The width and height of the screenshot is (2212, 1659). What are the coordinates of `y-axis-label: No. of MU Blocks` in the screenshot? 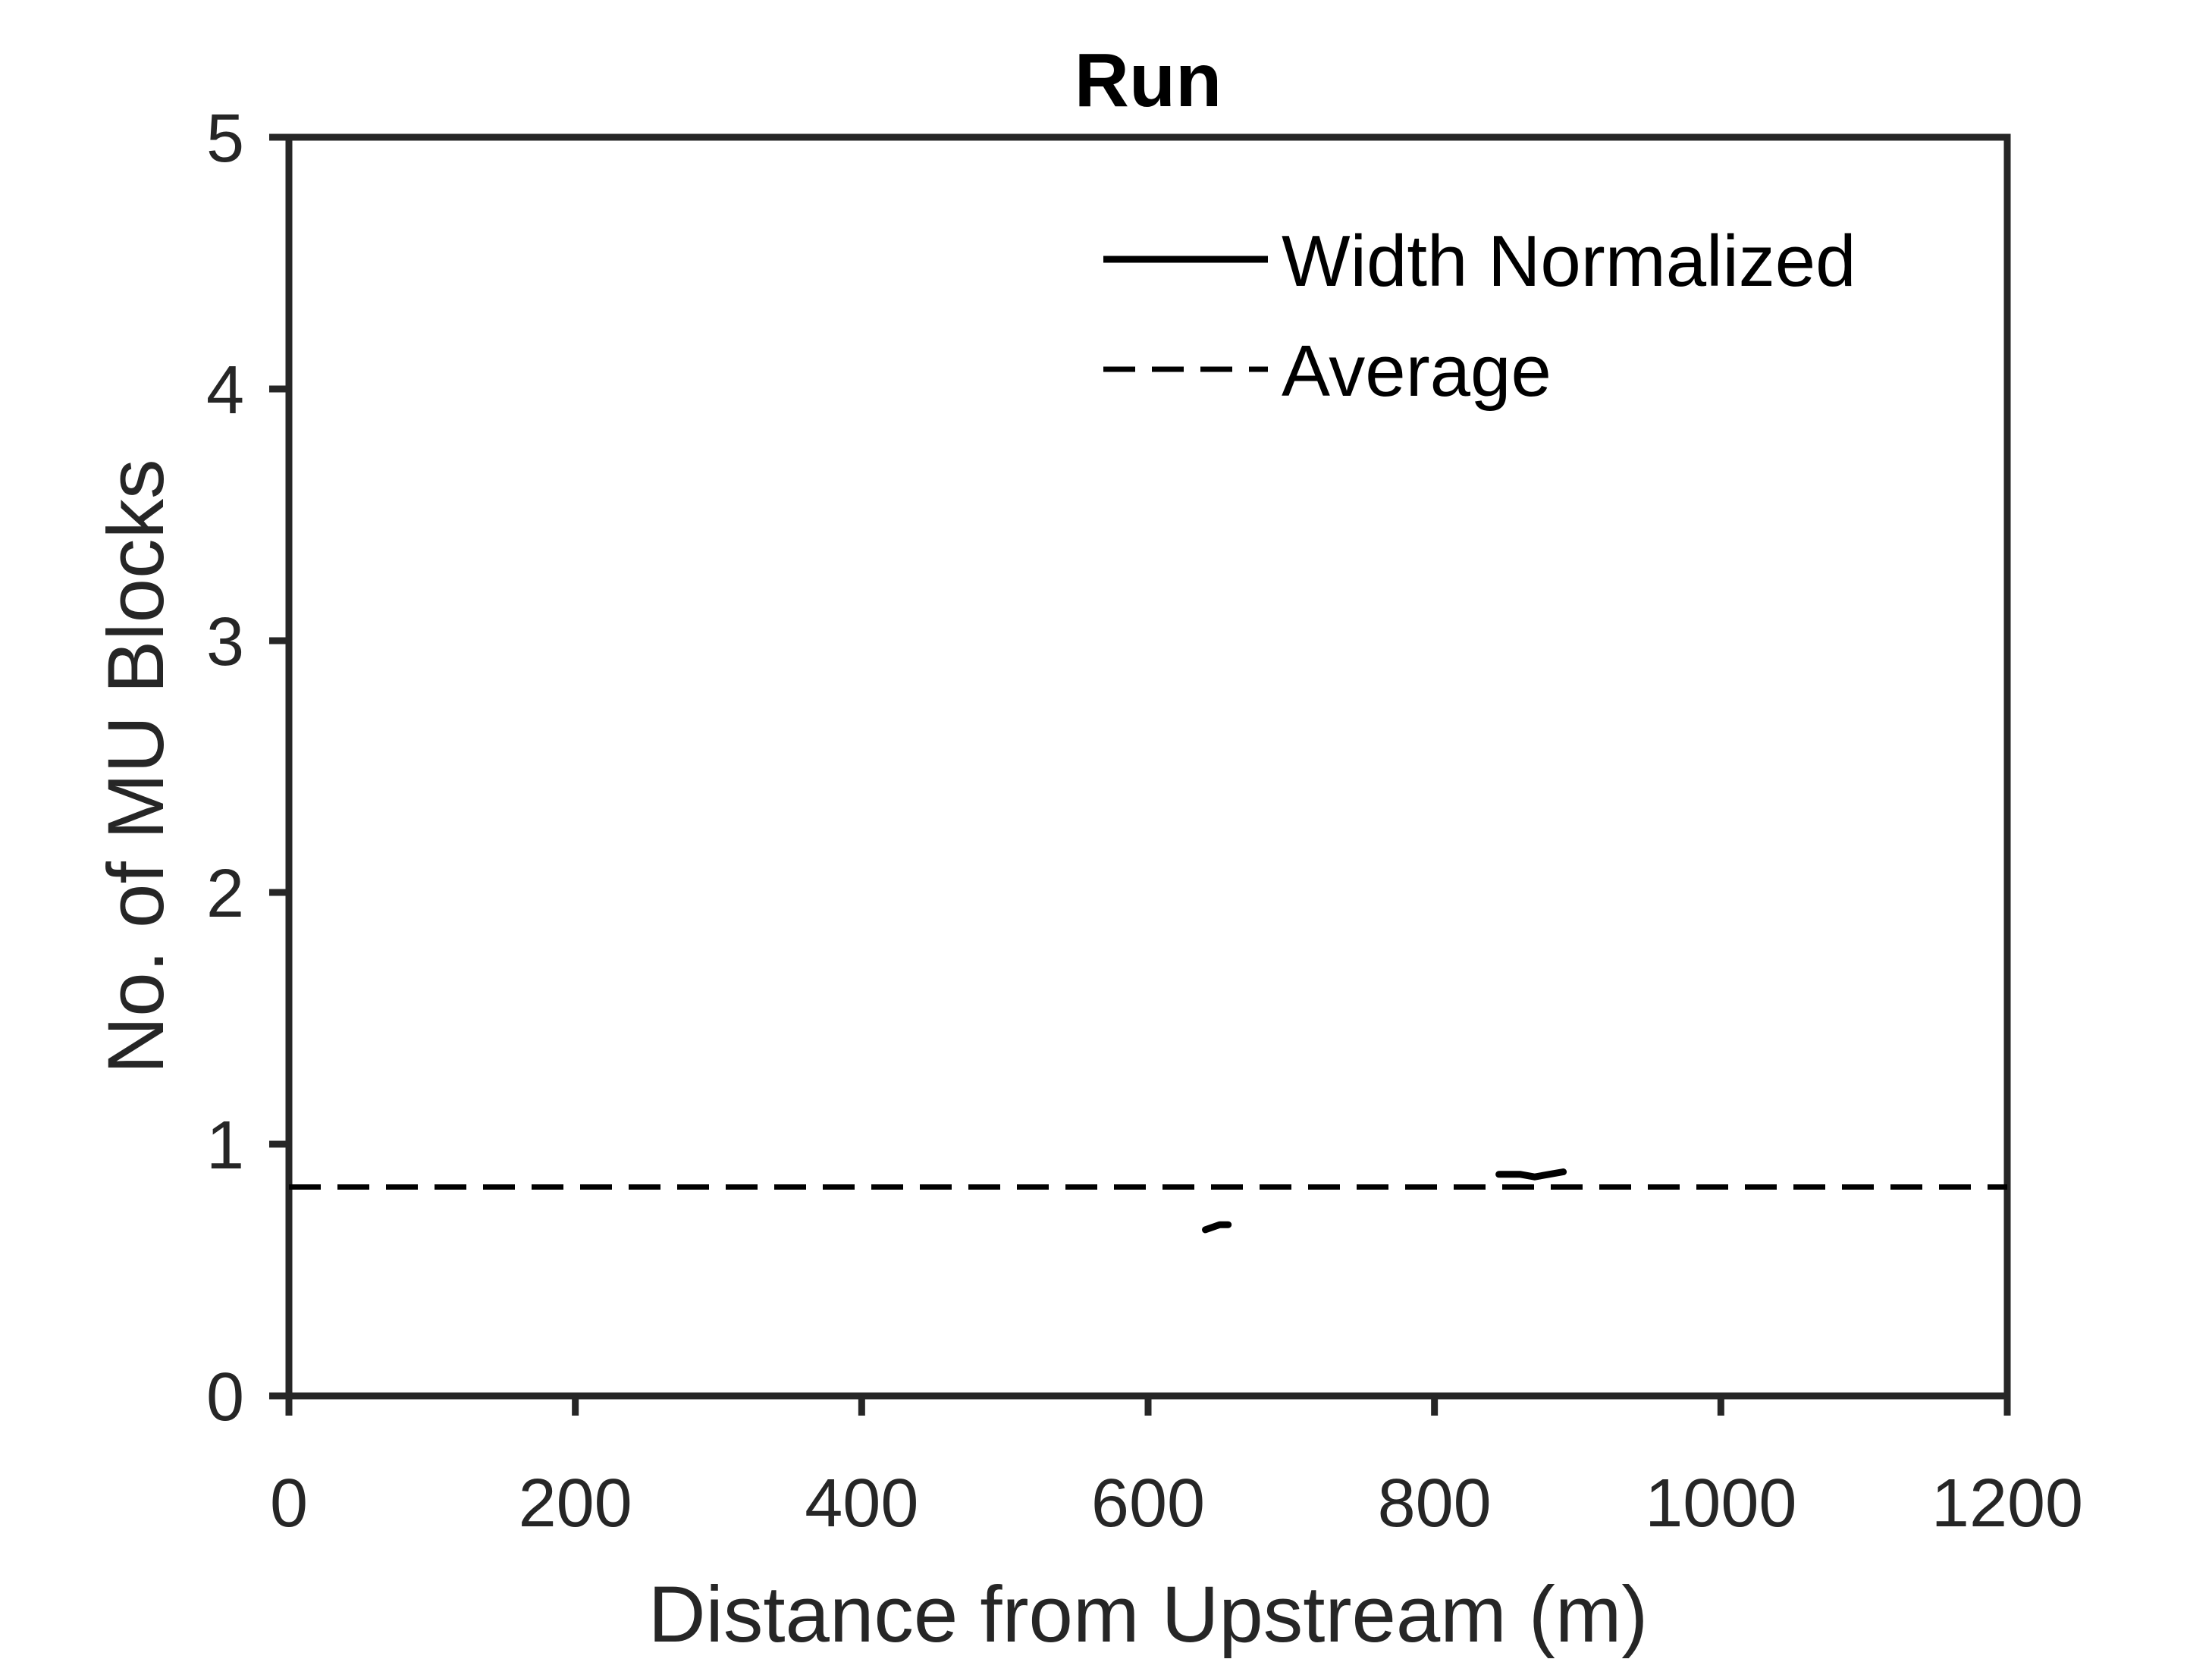 It's located at (136, 766).